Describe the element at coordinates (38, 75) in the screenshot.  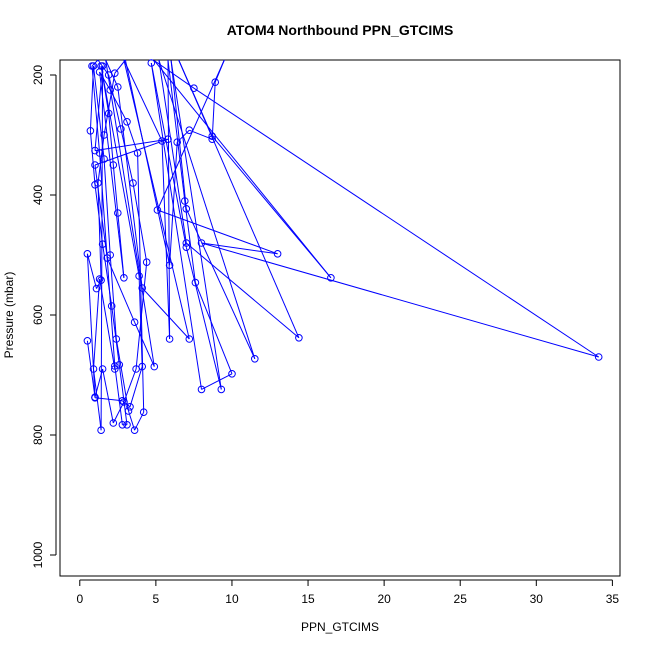
I see `y-tick-label: 200` at that location.